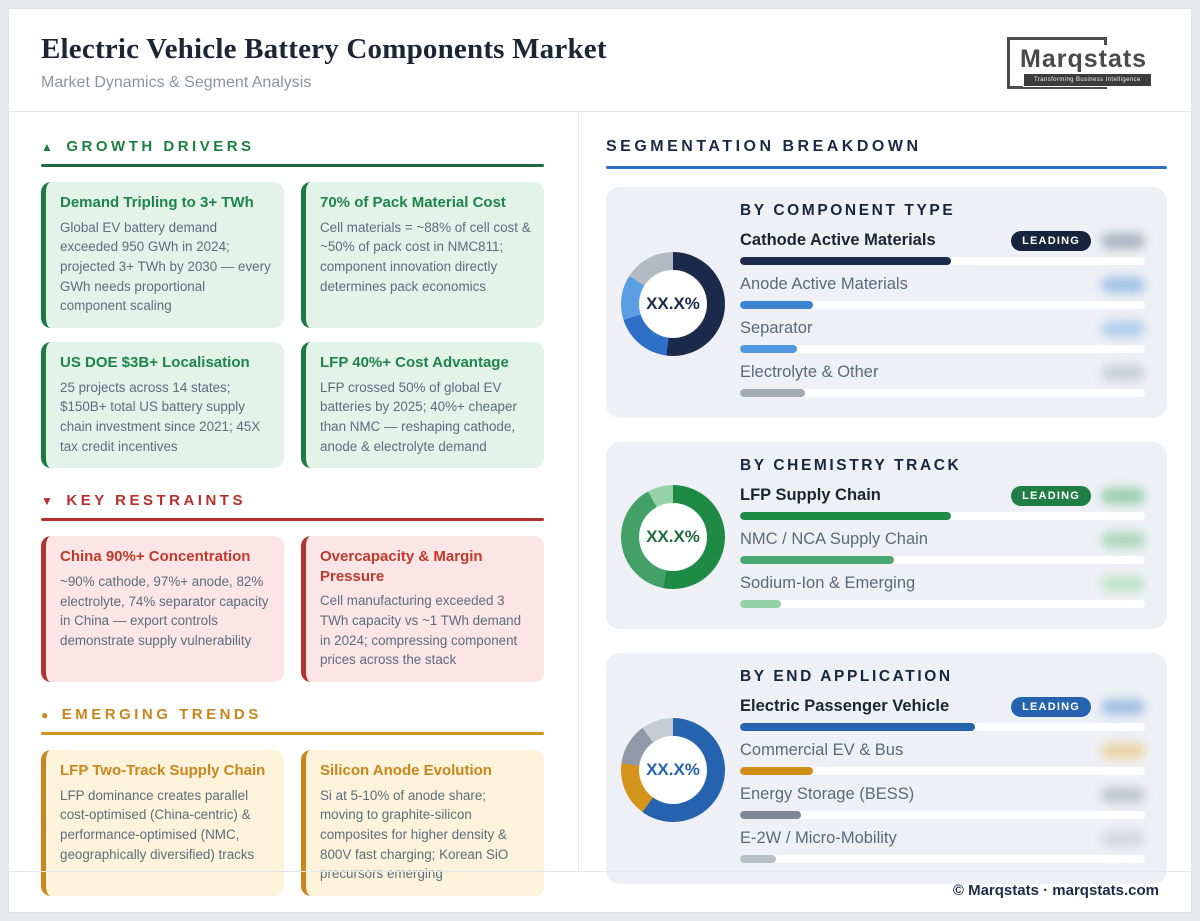  Describe the element at coordinates (292, 146) in the screenshot. I see `growth-drivers-heading: ▲ GROWTH DRIVERS` at that location.